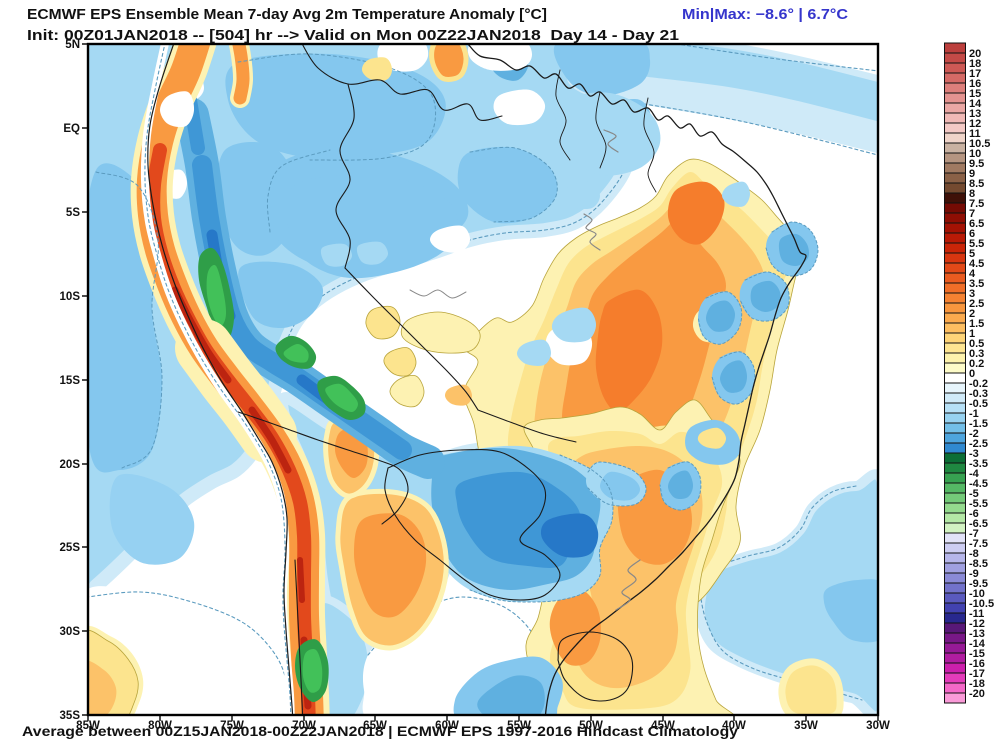 The height and width of the screenshot is (750, 1000). I want to click on svg-text: -3, so click(974, 454).